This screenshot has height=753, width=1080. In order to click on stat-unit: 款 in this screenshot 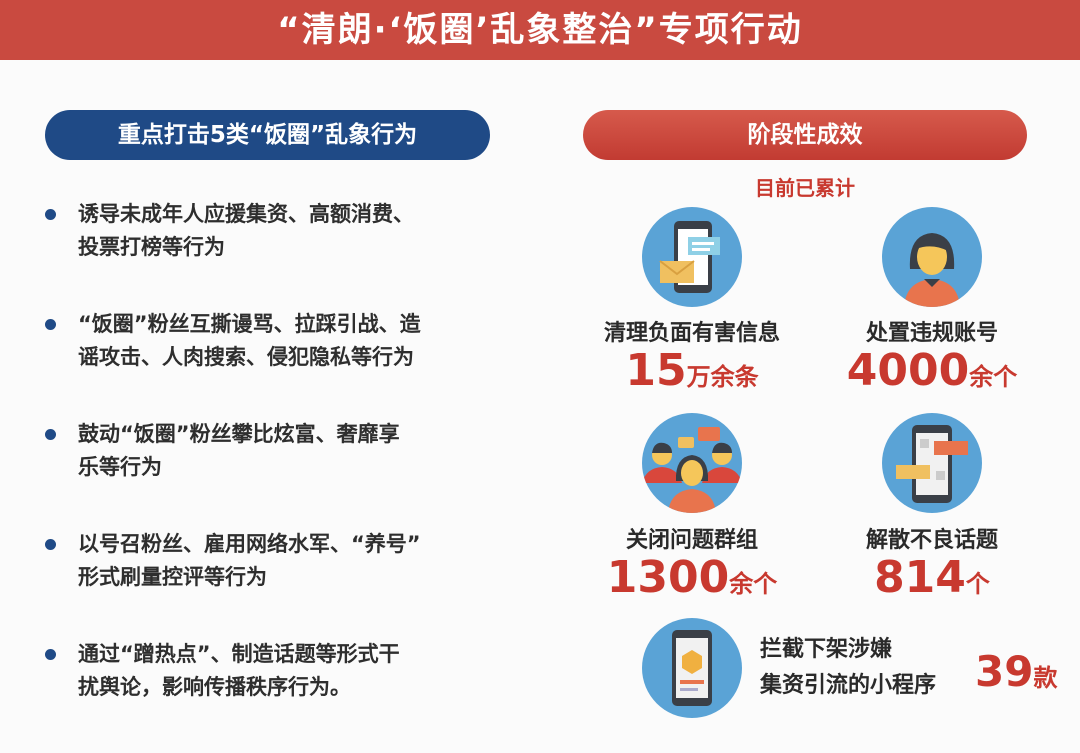, I will do `click(1045, 678)`.